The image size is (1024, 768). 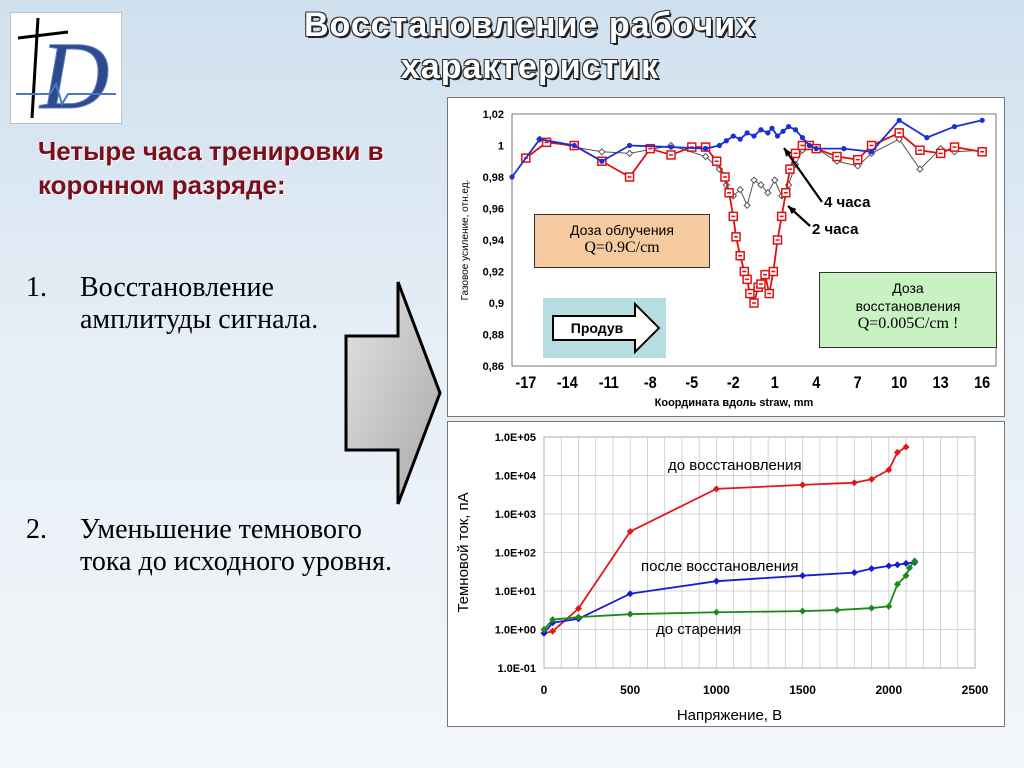 What do you see at coordinates (803, 175) in the screenshot?
I see `pointer-arrow` at bounding box center [803, 175].